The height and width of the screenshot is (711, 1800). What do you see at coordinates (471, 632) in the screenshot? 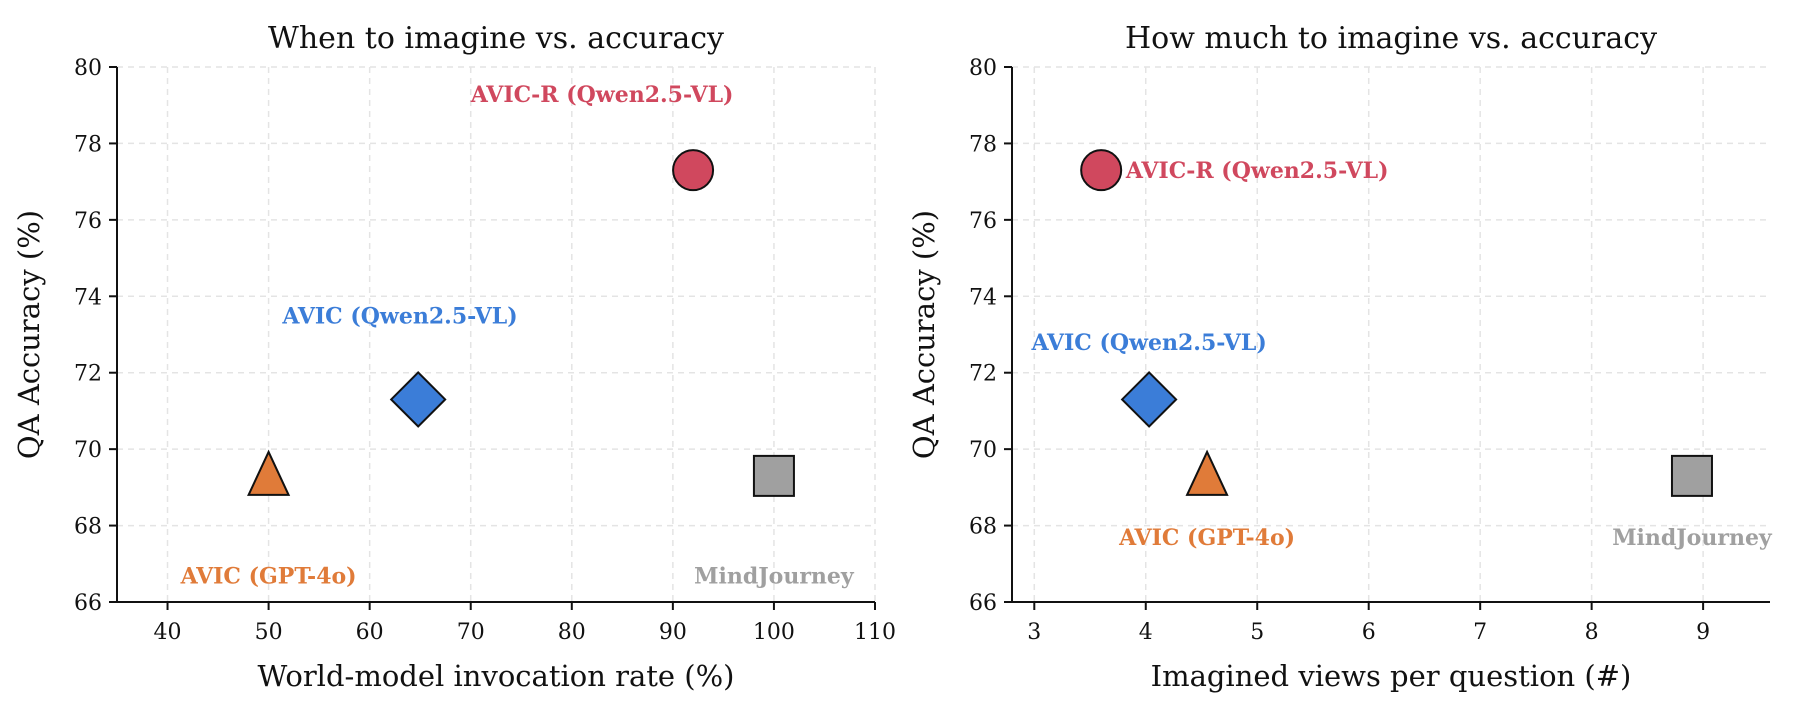
I see `x-tick-label: 70` at bounding box center [471, 632].